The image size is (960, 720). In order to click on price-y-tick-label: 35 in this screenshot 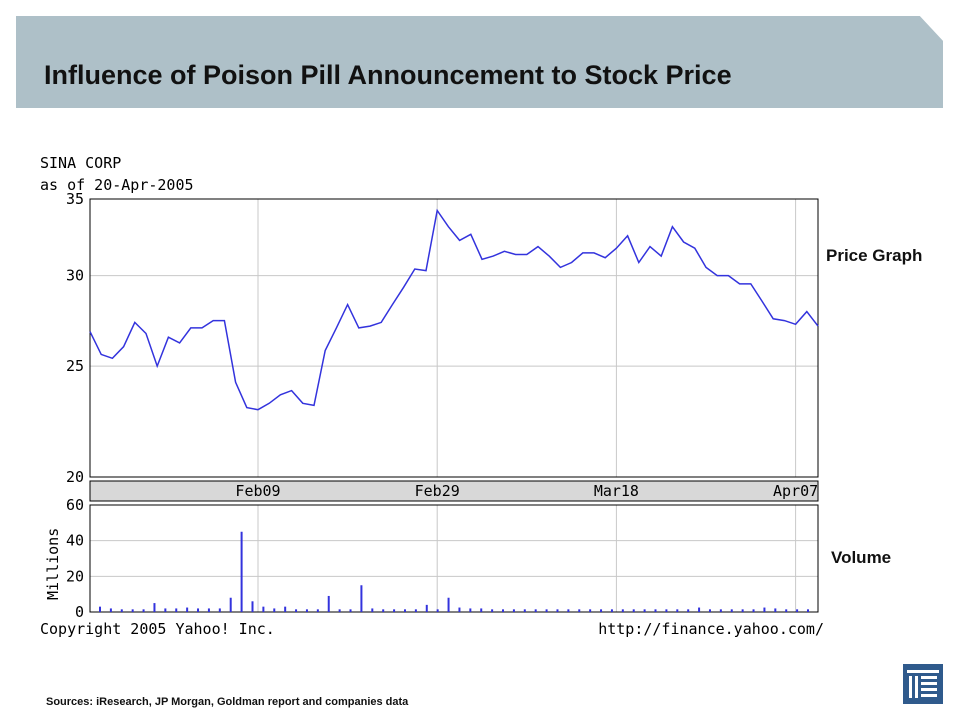, I will do `click(75, 199)`.